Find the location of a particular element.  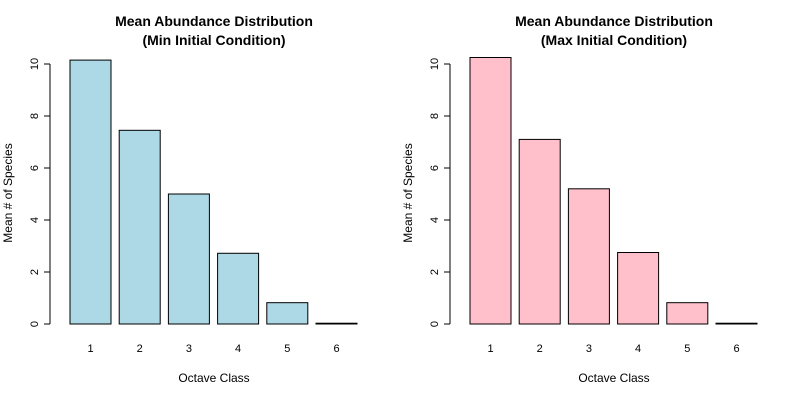

chart-subtitle: (Max Initial Condition) is located at coordinates (614, 40).